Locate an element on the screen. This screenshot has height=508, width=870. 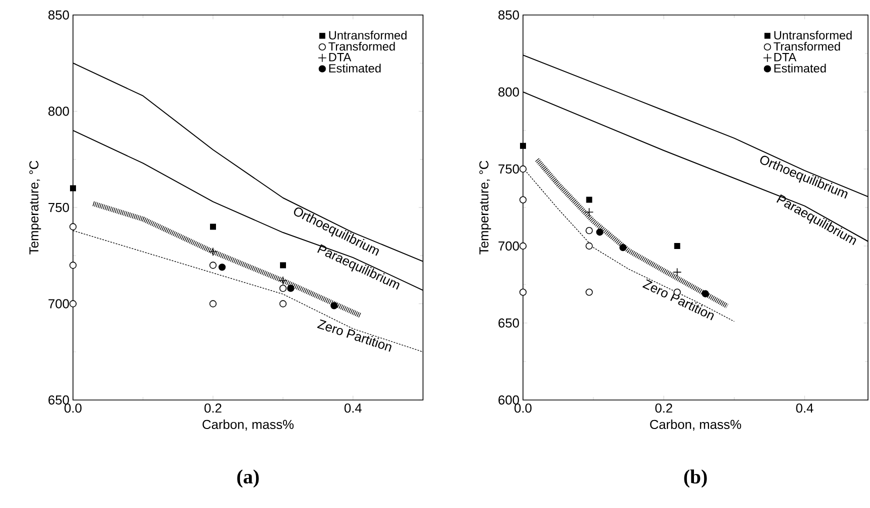
y-tick-label: 600 is located at coordinates (508, 400).